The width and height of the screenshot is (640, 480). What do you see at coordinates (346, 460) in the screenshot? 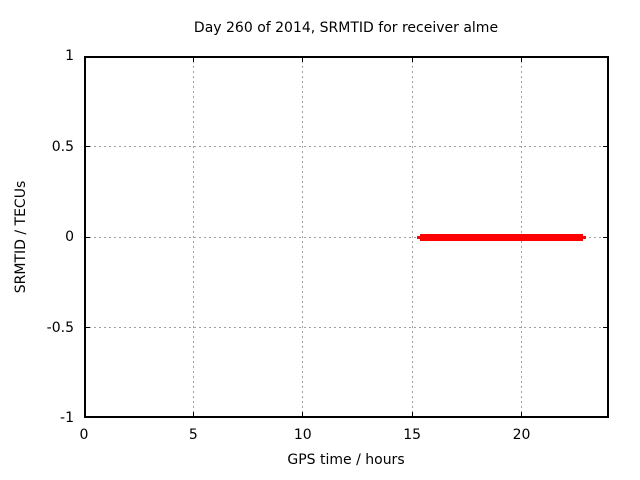
I see `x-axis-label: GPS time / hours` at bounding box center [346, 460].